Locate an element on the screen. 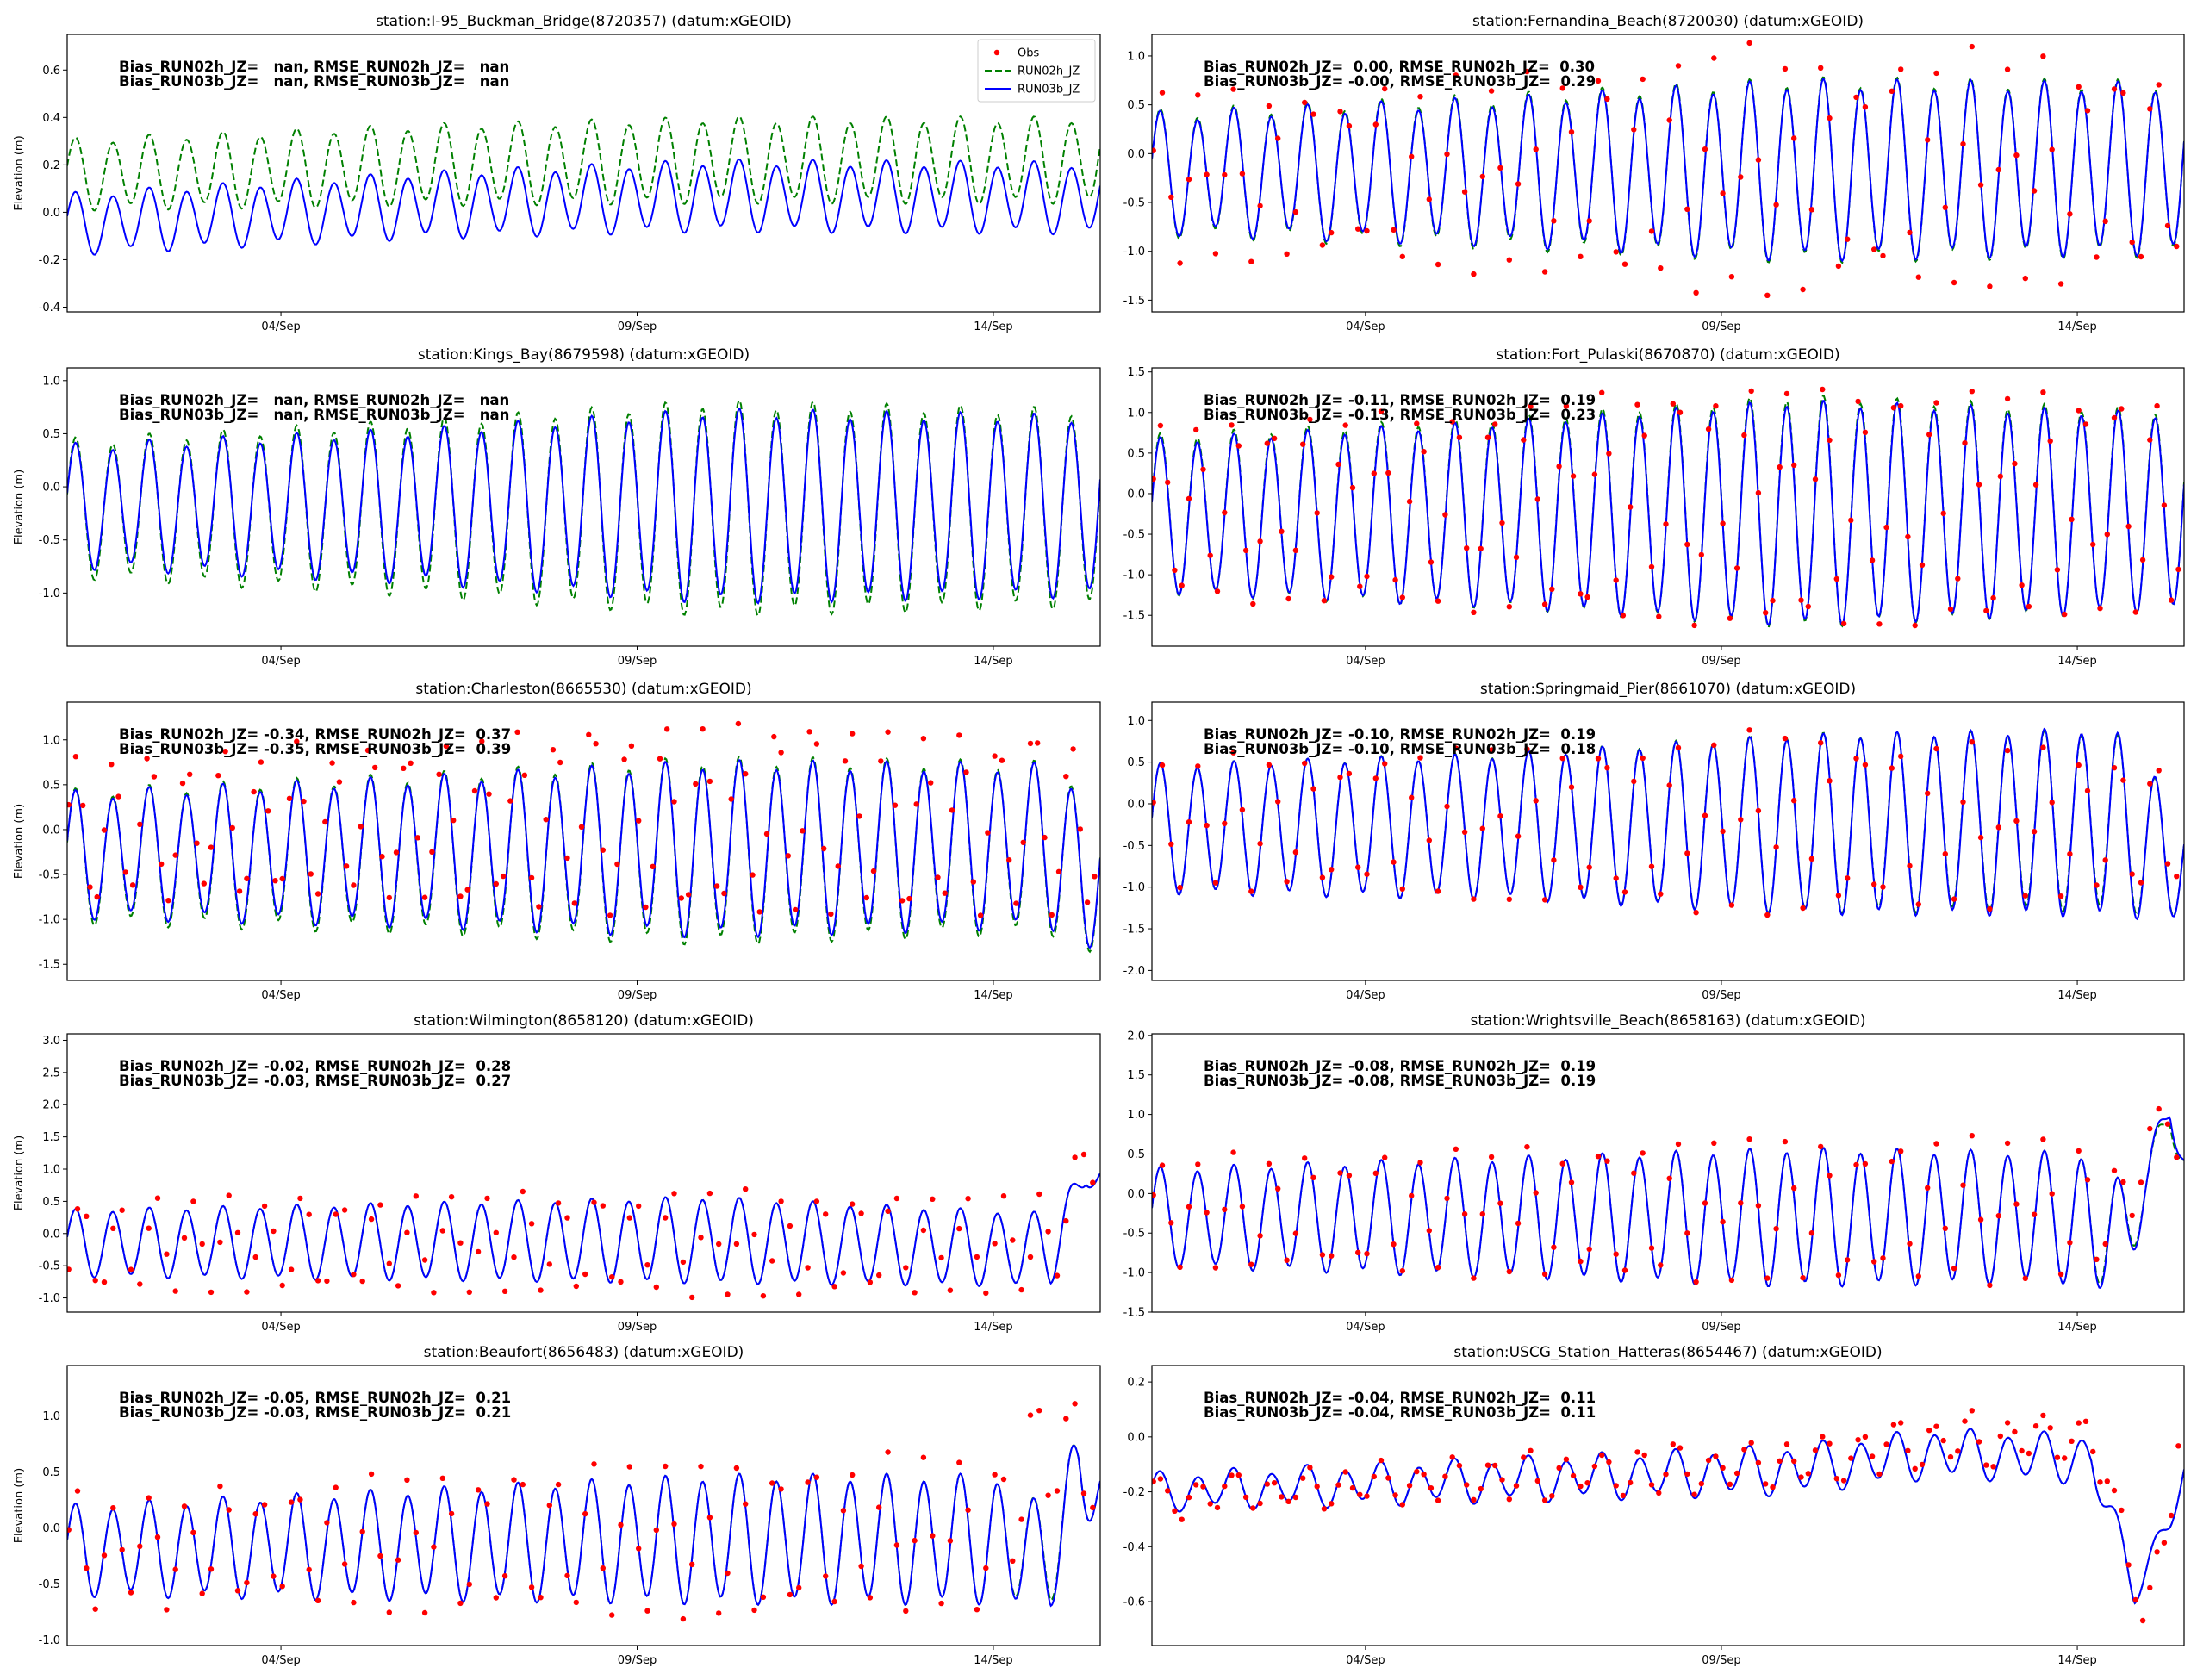 The image size is (2197, 1680). legend-obs-label: Obs is located at coordinates (1028, 54).